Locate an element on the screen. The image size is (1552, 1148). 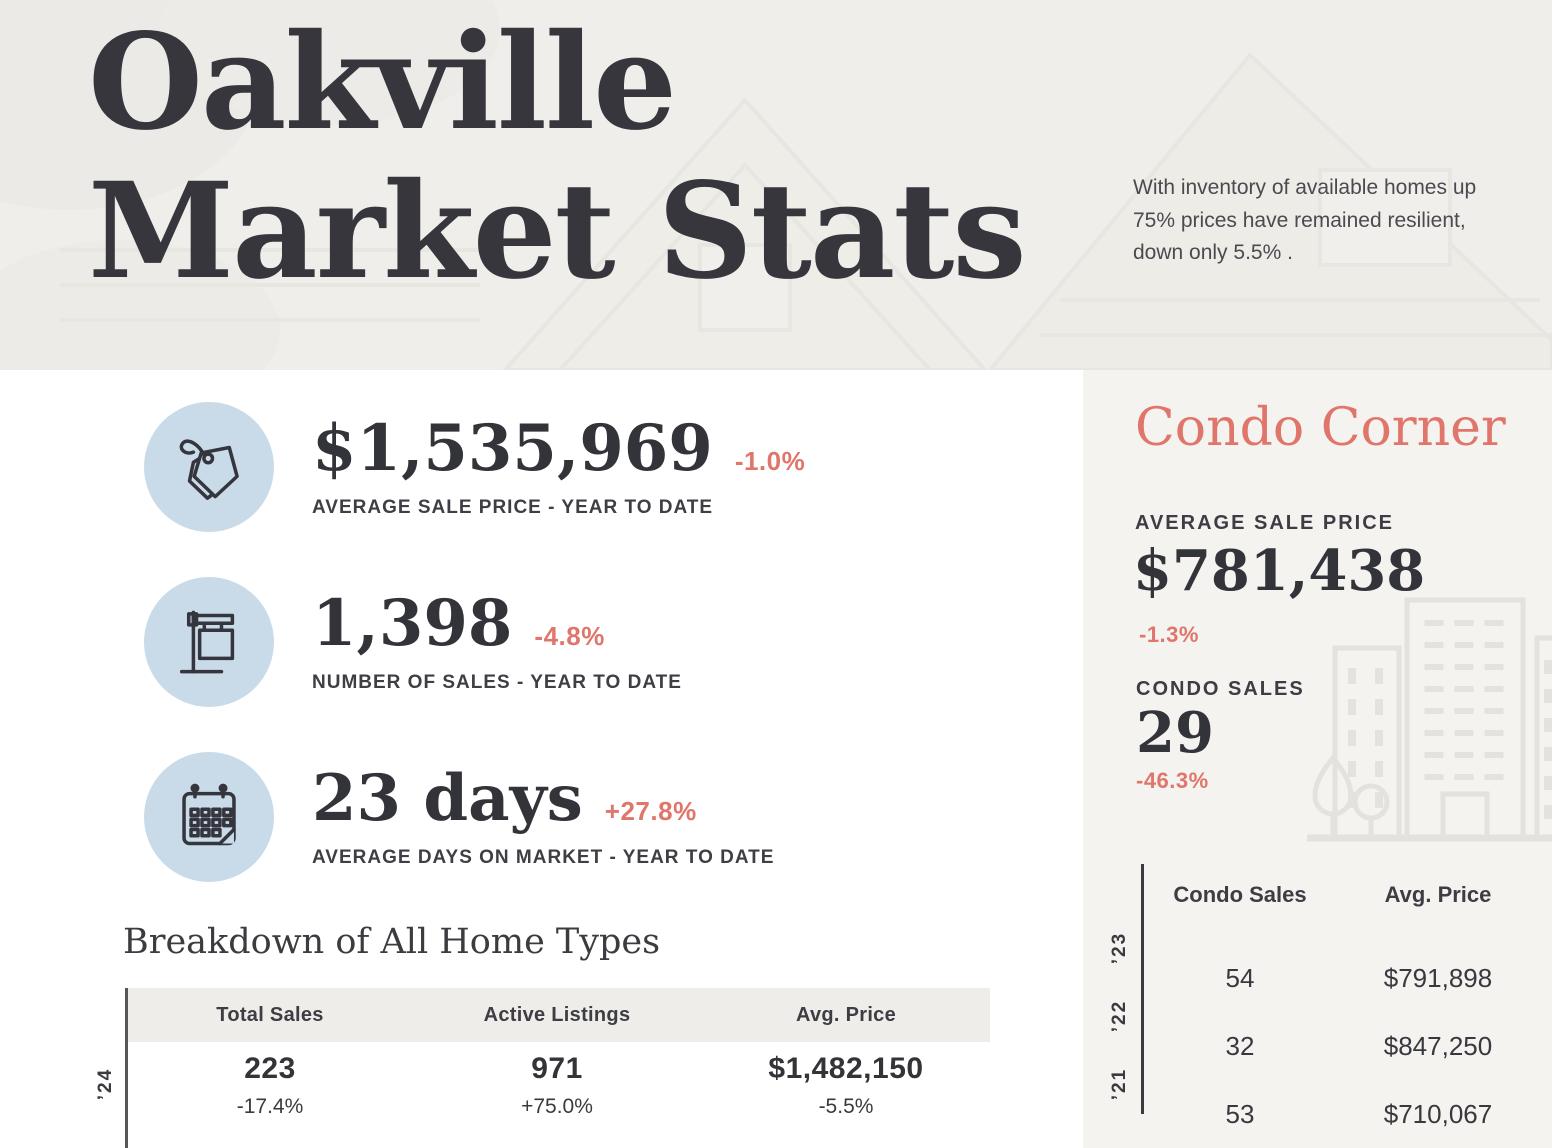
breakdown-table-header: Total Sales Active Listings Avg. Price is located at coordinates (559, 1015).